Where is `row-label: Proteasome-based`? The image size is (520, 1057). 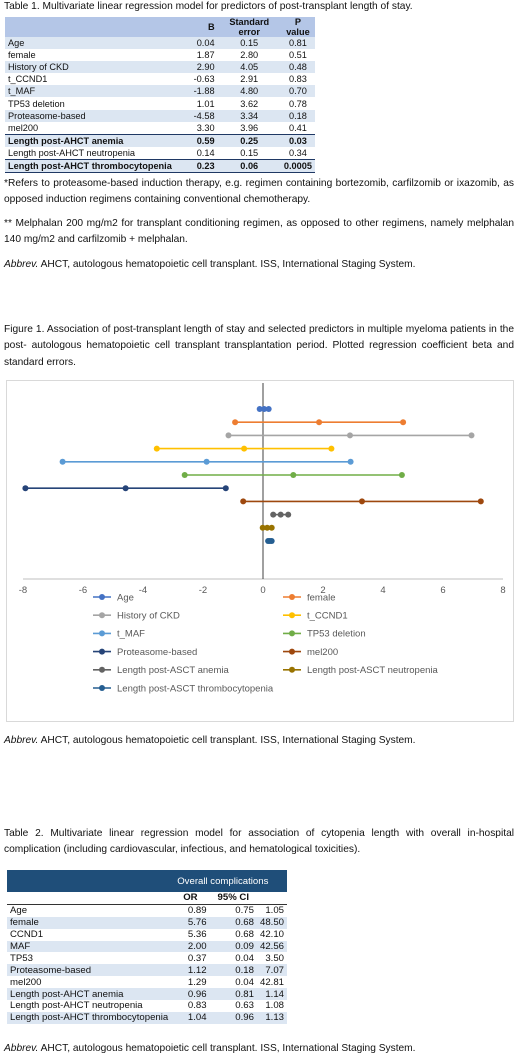 row-label: Proteasome-based is located at coordinates (89, 970).